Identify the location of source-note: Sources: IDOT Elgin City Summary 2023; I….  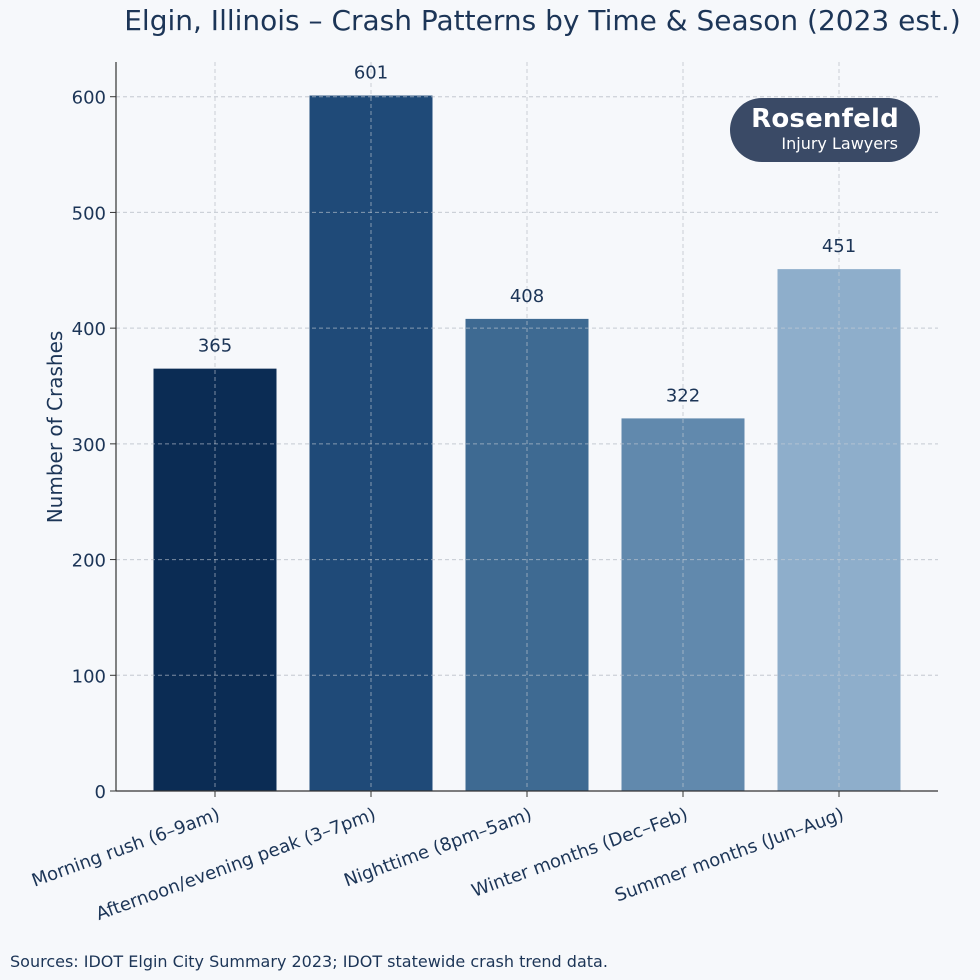
(309, 961).